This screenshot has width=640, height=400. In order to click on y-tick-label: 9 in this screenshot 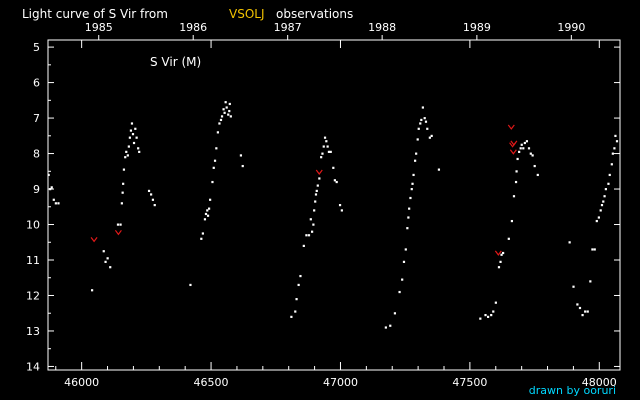, I will do `click(36, 189)`.